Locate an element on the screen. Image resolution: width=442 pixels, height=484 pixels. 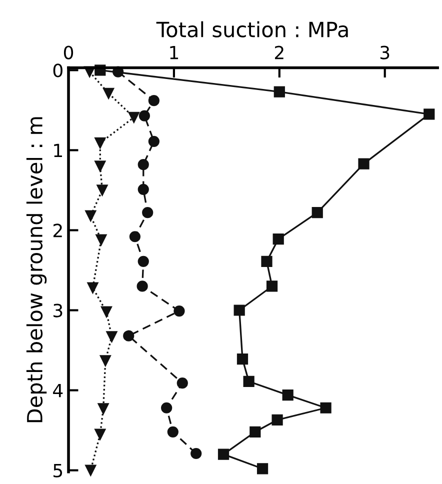
x-axis-title: Total suction : MPa is located at coordinates (252, 29).